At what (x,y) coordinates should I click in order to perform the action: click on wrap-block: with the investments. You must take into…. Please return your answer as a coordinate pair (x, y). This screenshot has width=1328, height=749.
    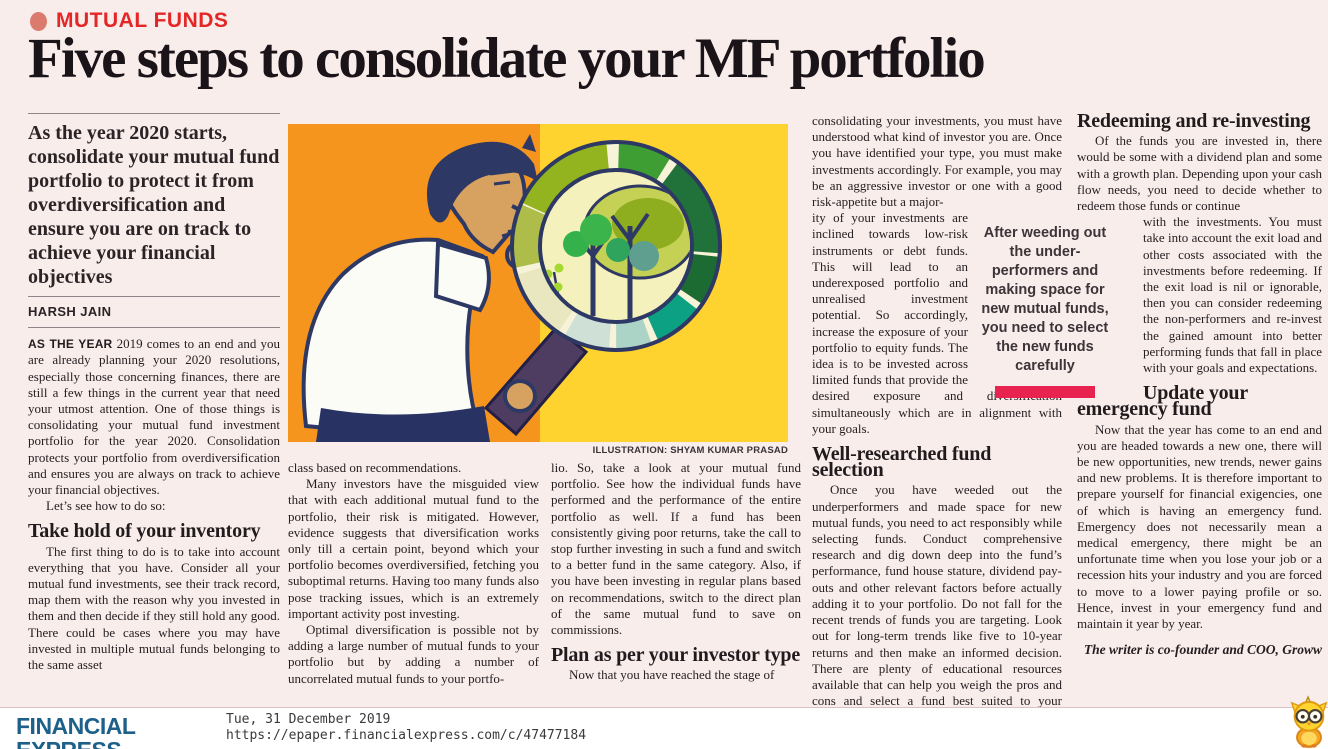
    Looking at the image, I should click on (1199, 295).